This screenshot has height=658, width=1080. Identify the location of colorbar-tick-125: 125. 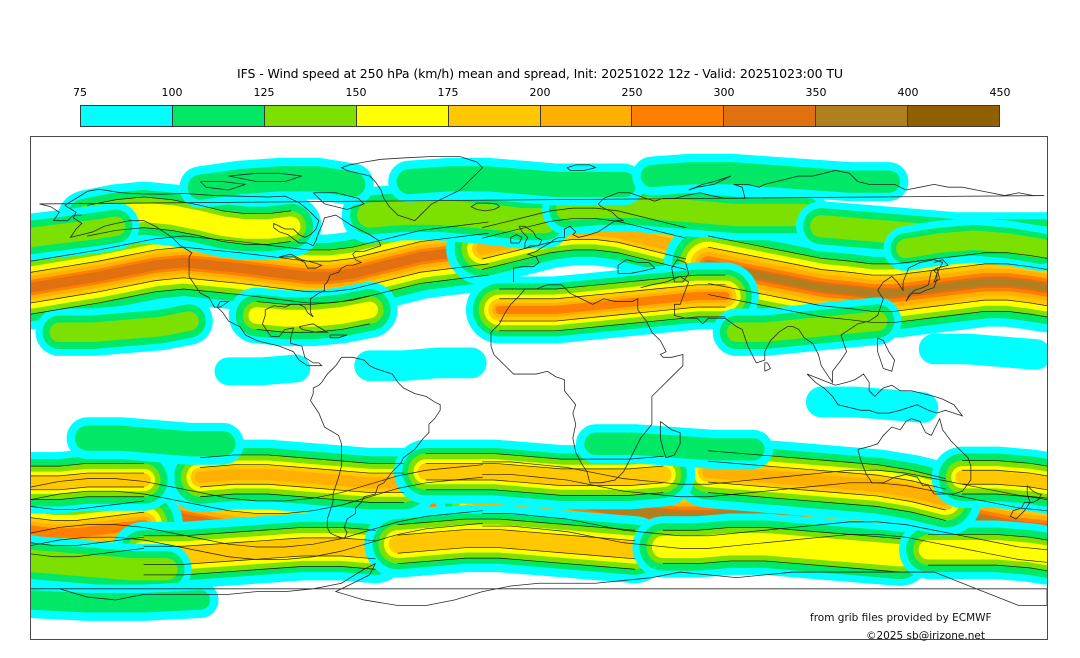
(264, 92).